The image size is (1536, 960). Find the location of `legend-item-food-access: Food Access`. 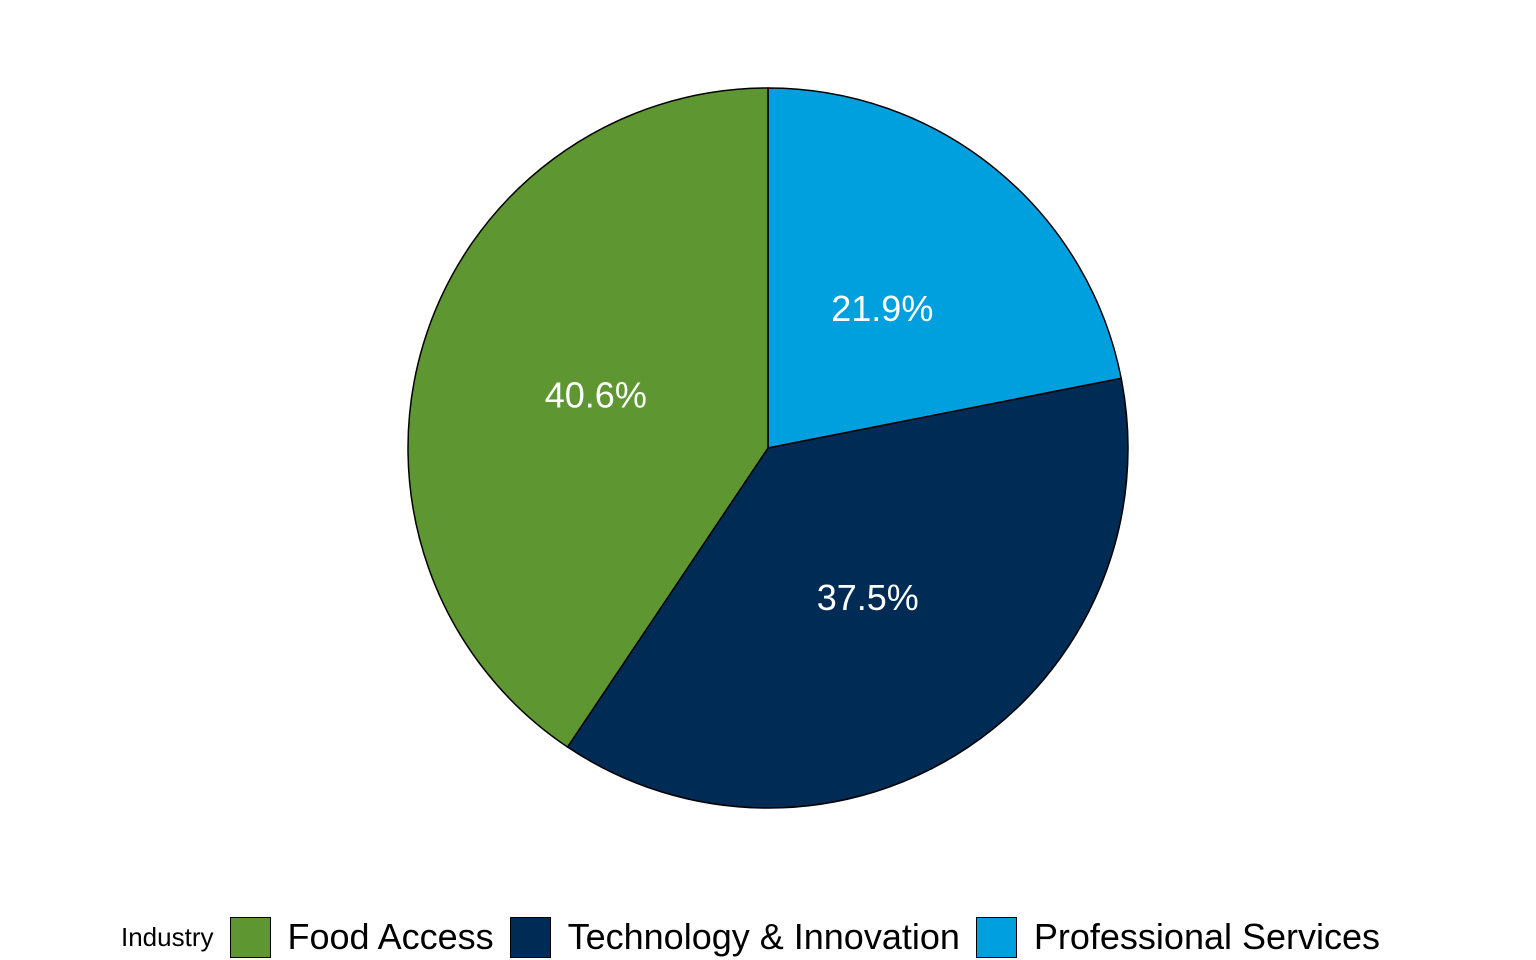

legend-item-food-access: Food Access is located at coordinates (361, 937).